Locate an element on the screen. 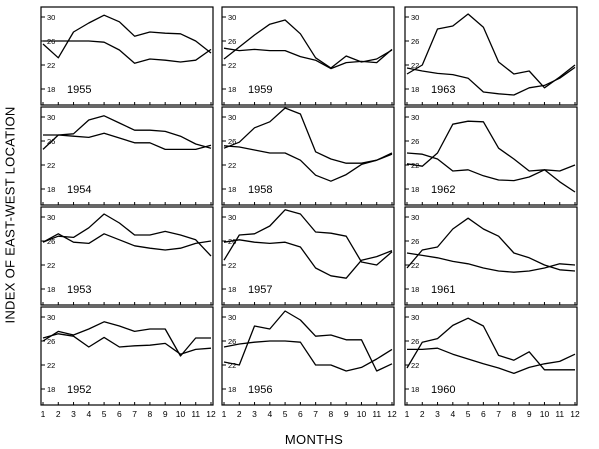 This screenshot has height=449, width=599. panel-1959: 18 22 26 30 1959 is located at coordinates (308, 56).